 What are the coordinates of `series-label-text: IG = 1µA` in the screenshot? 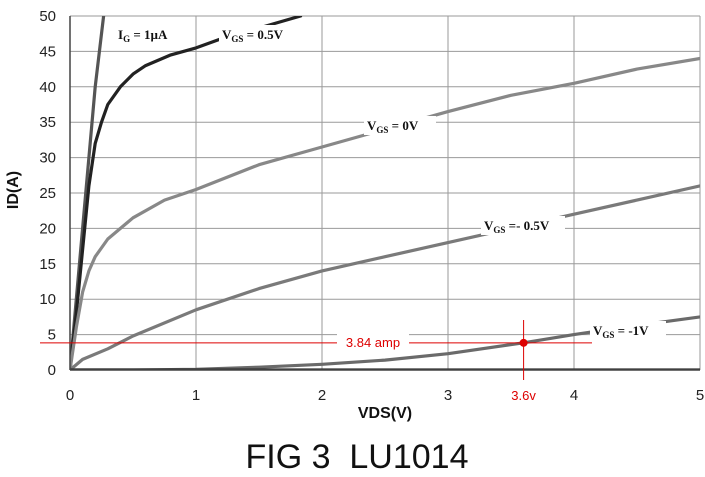 It's located at (143, 35).